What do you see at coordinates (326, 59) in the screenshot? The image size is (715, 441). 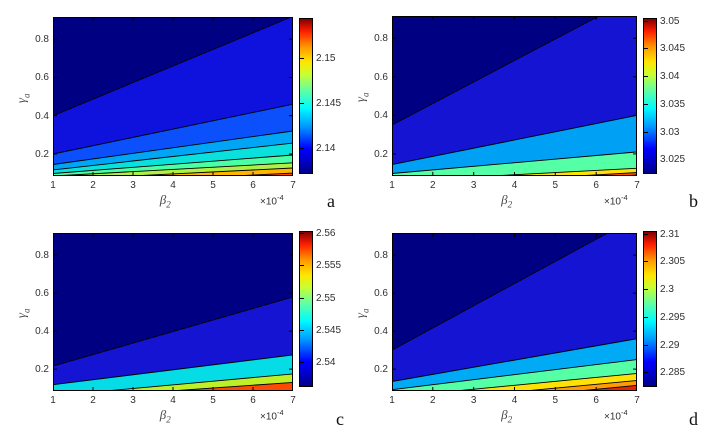 I see `colorbar-tick-label: 2.15` at bounding box center [326, 59].